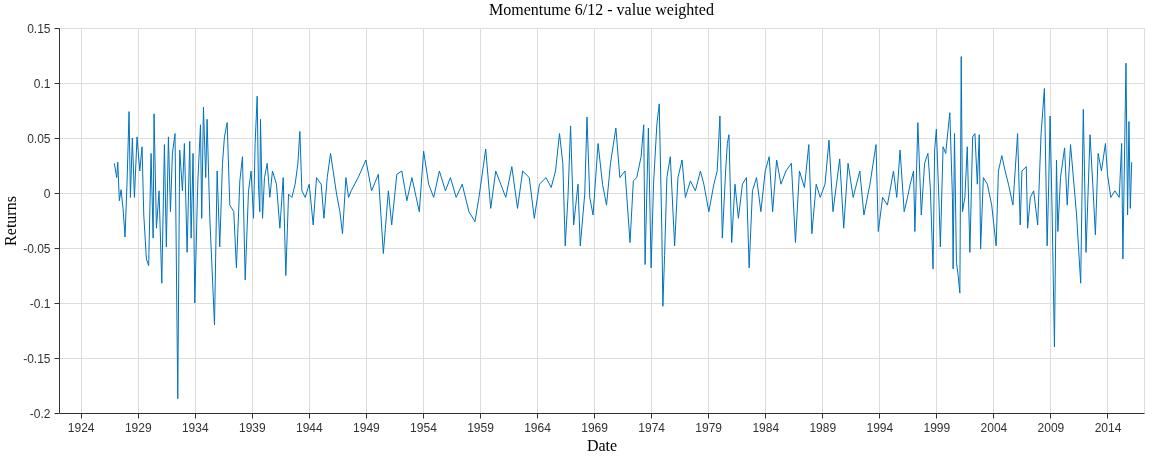 The image size is (1156, 463). Describe the element at coordinates (823, 427) in the screenshot. I see `x-tick-label: 1989` at that location.